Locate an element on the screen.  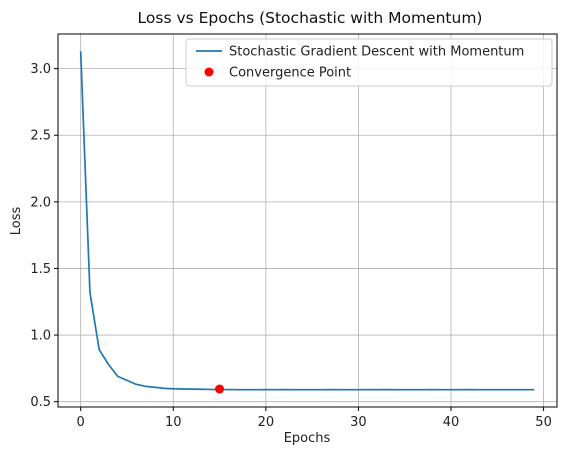
legend-label-convergence-point: Convergence Point is located at coordinates (290, 73).